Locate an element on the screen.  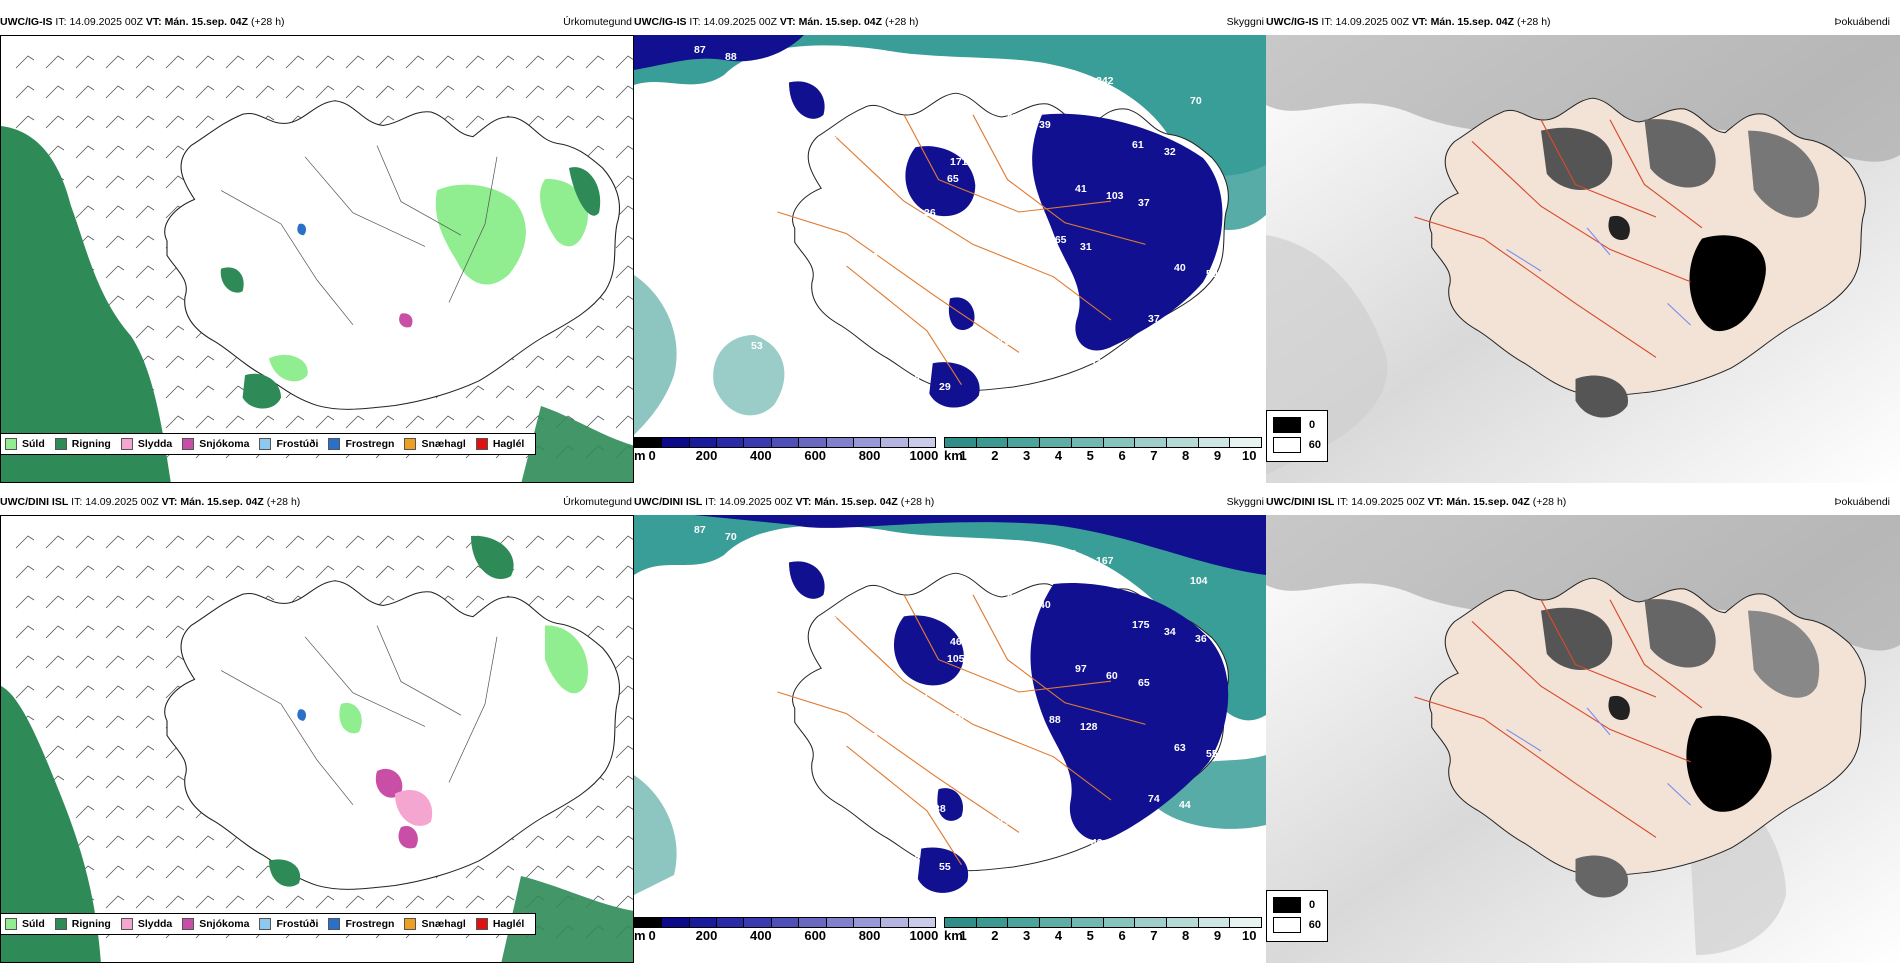
cloud-base-value: 185 is located at coordinates (766, 64).